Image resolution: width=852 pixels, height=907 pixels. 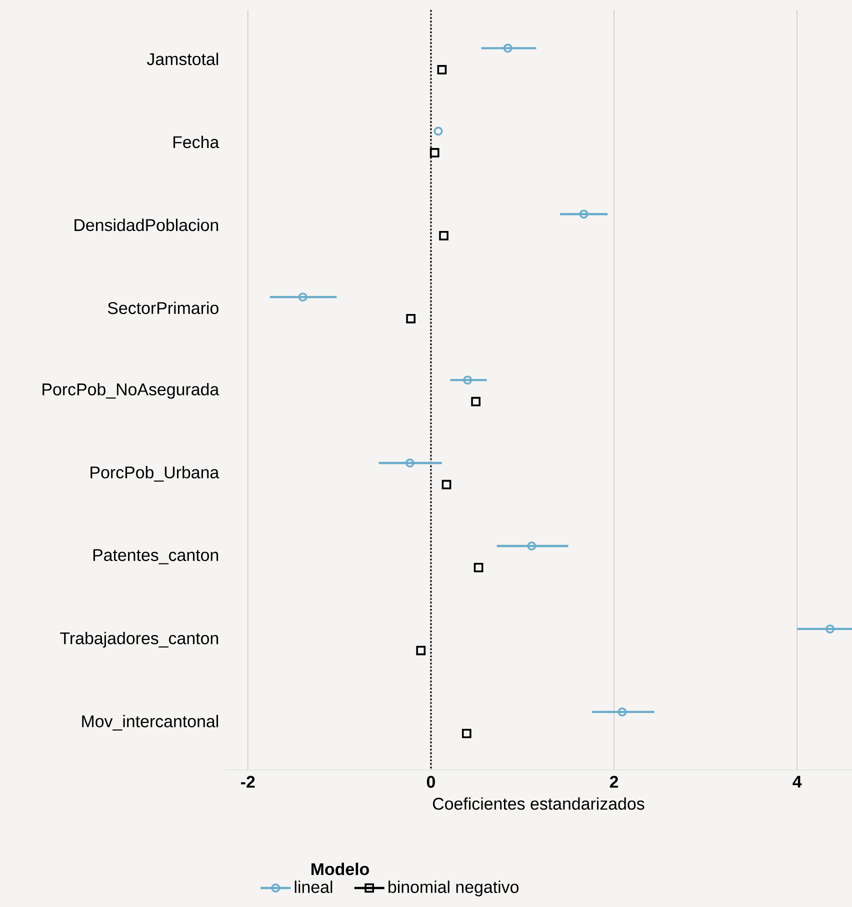 I want to click on y-tick-label: Jamstotal, so click(x=182, y=59).